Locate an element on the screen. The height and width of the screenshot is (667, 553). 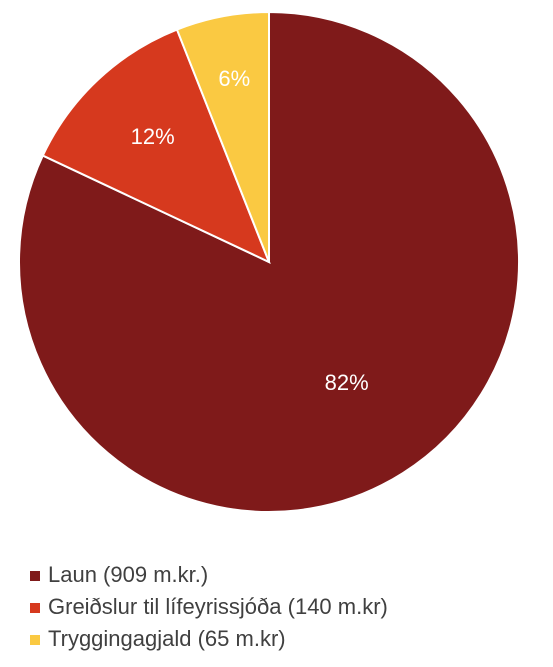
legend-label: Greiðslur til lífeyrissjóða (140 m.kr) is located at coordinates (218, 606).